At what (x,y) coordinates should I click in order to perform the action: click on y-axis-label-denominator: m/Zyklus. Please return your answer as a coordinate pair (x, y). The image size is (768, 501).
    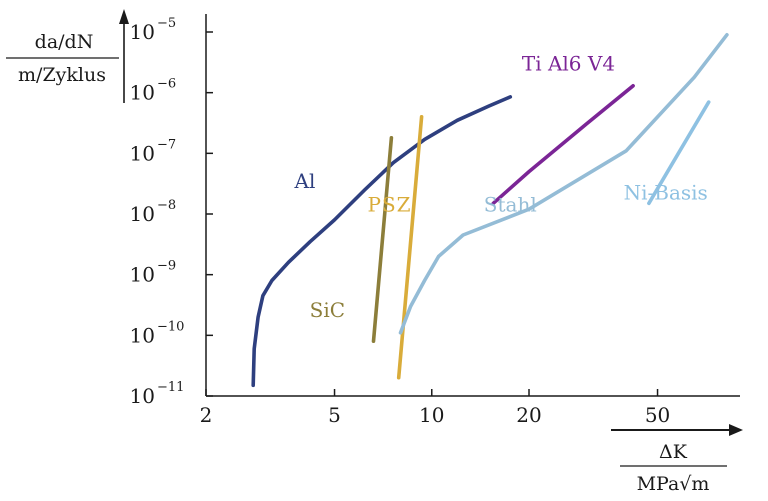
    Looking at the image, I should click on (62, 75).